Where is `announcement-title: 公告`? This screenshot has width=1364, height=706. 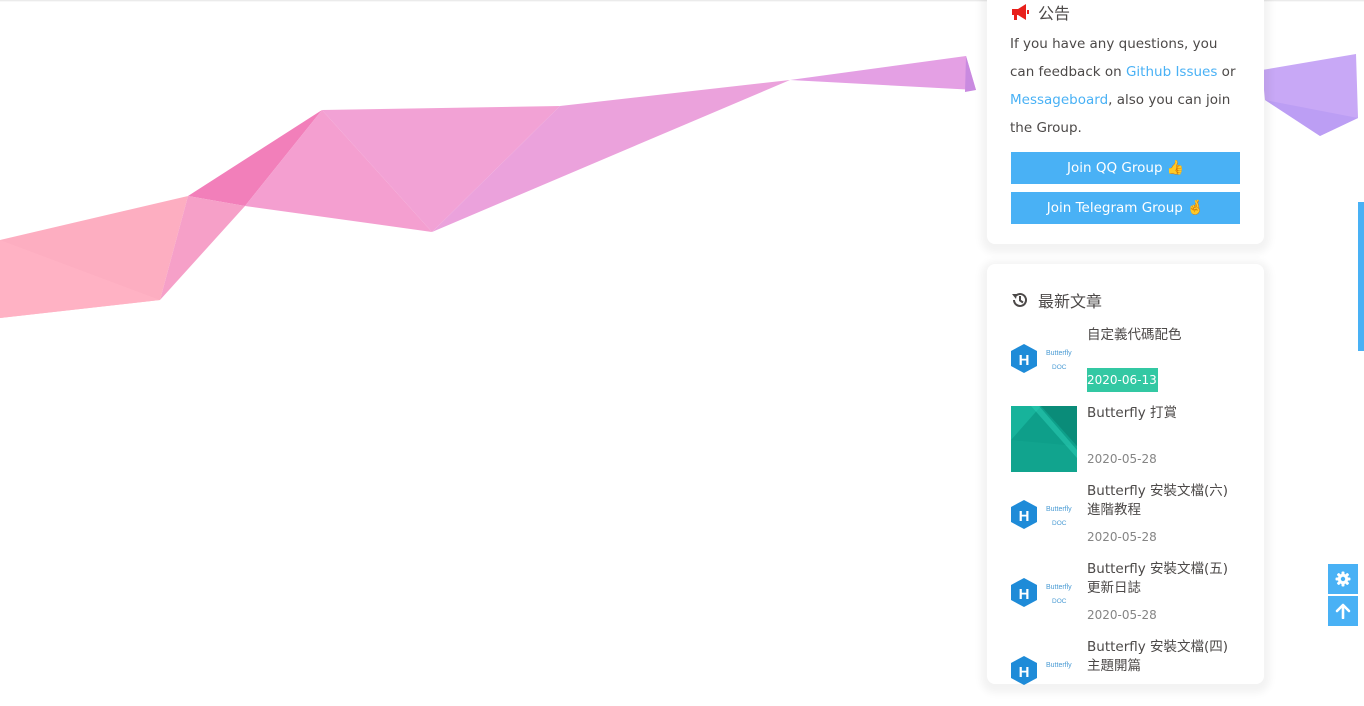
announcement-title: 公告 is located at coordinates (1054, 13).